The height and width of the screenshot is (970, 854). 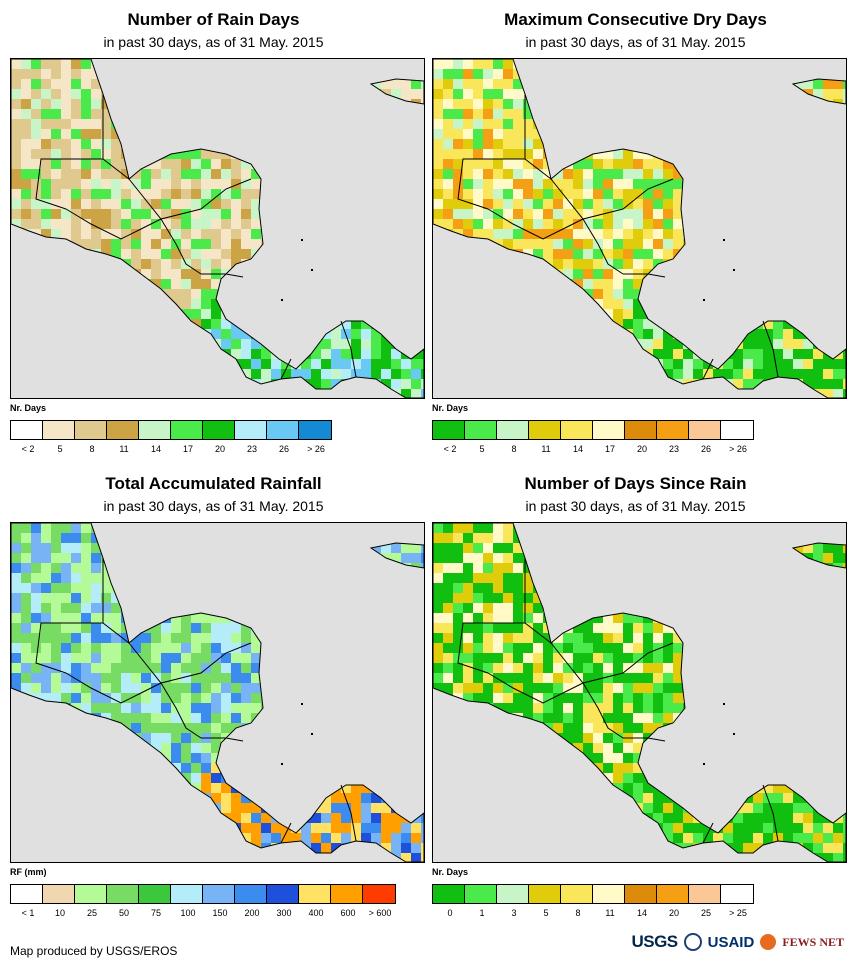 I want to click on legend-tick-label: 75, so click(x=156, y=913).